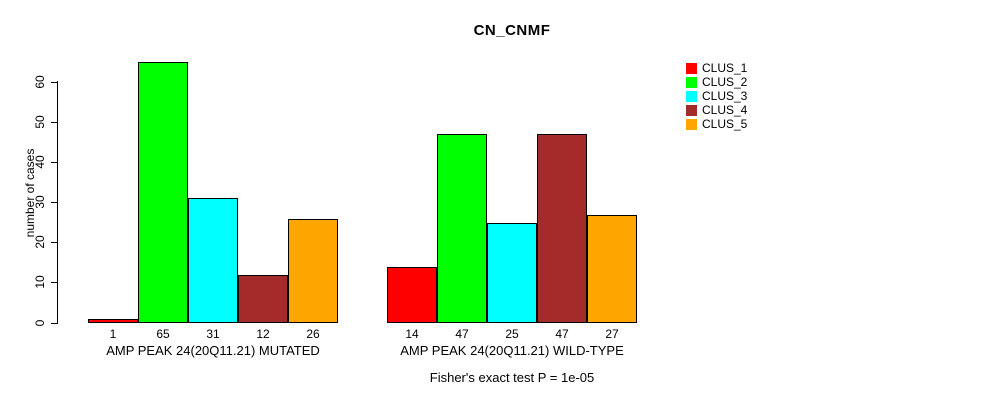 This screenshot has height=400, width=990. I want to click on legend-entry-clus_3: CLUS_3, so click(717, 96).